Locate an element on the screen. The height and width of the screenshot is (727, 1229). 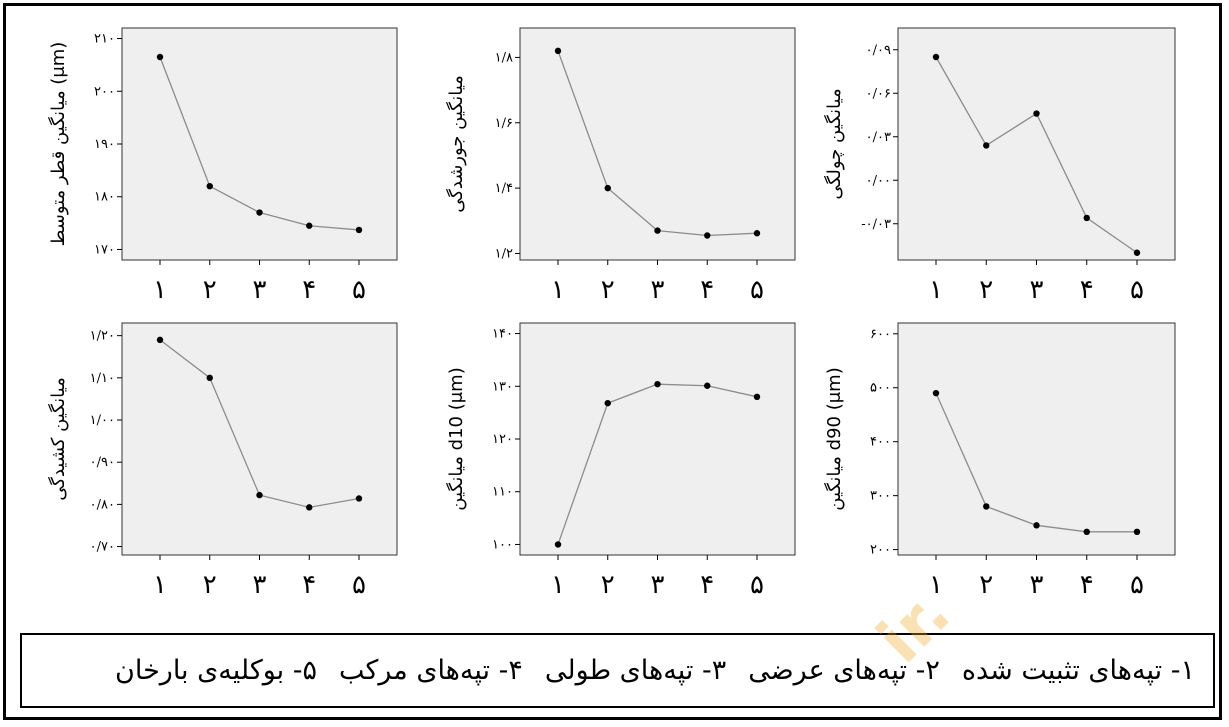
y-tick-label: ۱۱۰ is located at coordinates (502, 492).